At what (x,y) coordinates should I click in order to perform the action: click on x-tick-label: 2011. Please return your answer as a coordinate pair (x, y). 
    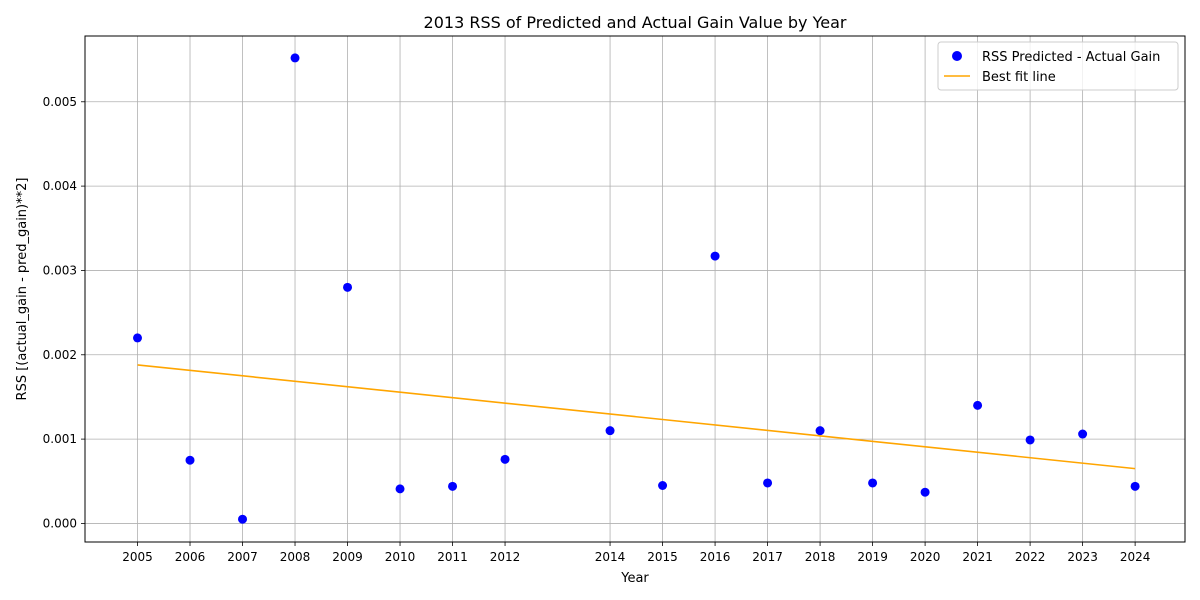
    Looking at the image, I should click on (452, 557).